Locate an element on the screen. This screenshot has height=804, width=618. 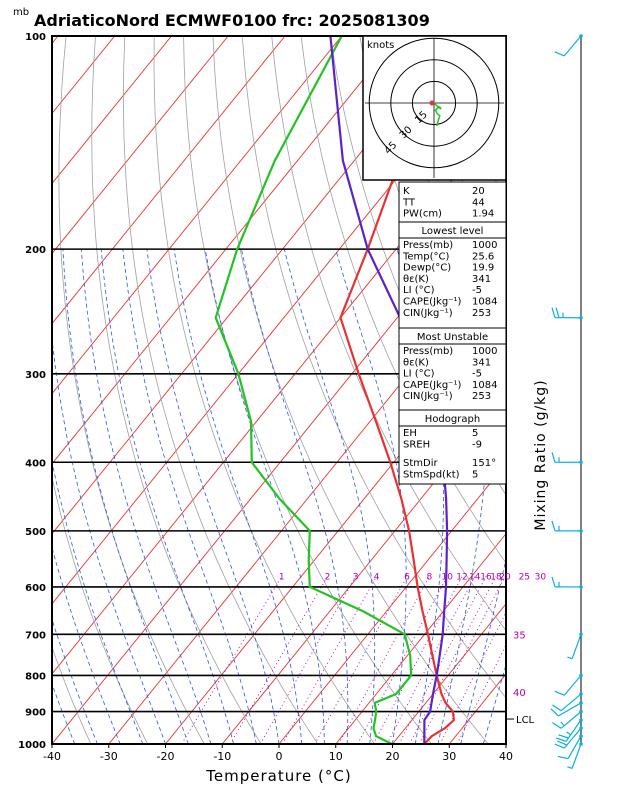
hodograph-params-value: -9 is located at coordinates (477, 444).